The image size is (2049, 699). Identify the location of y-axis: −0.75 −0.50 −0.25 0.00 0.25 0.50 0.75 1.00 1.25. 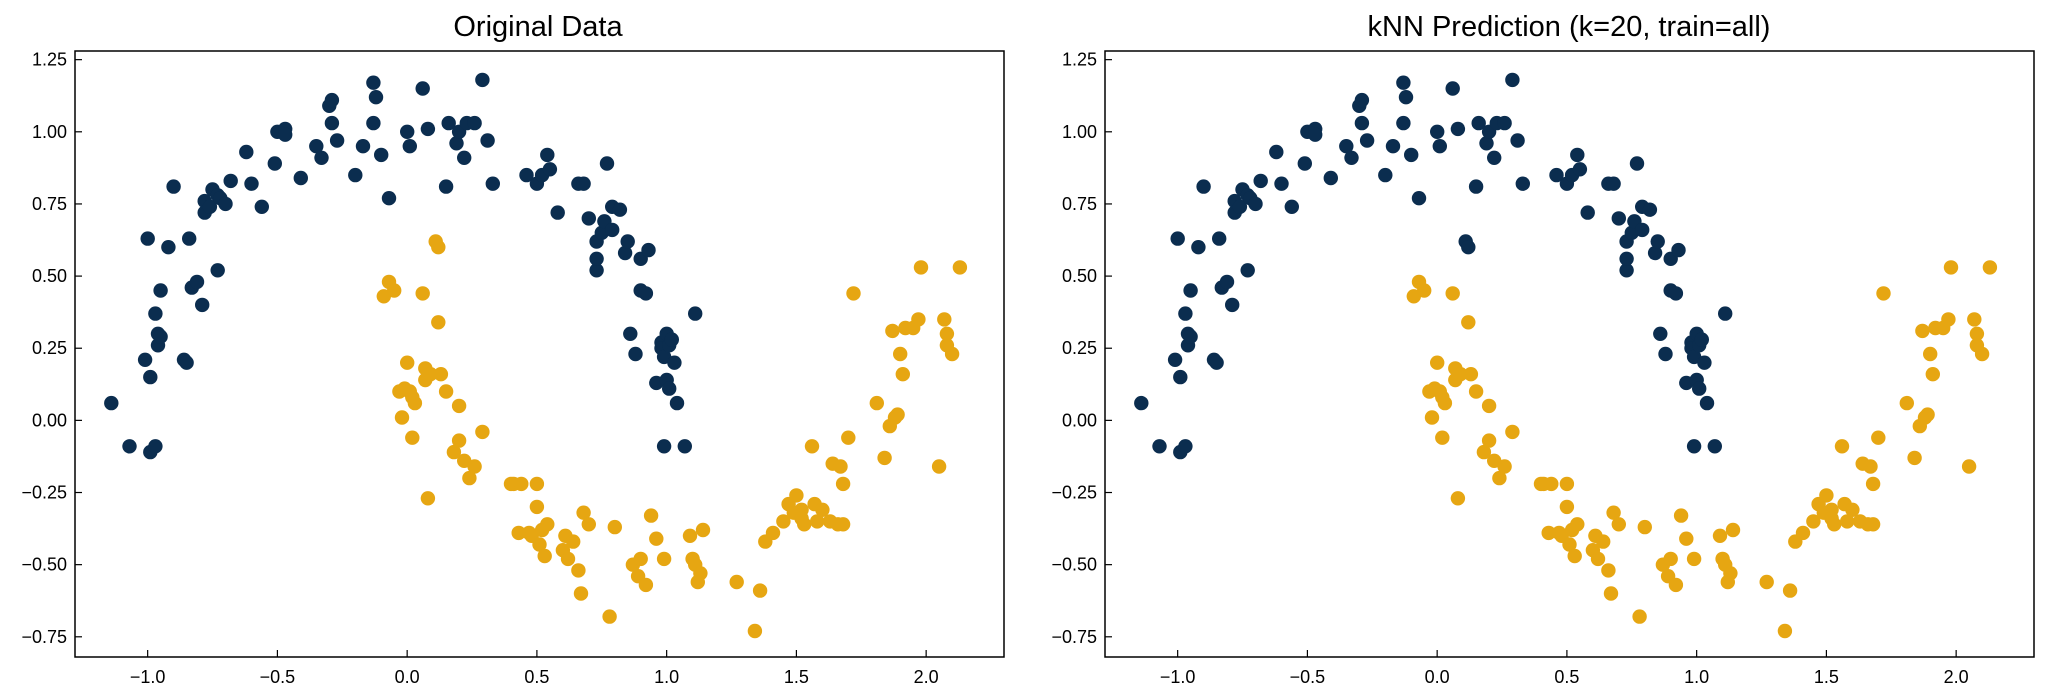
(1081, 348).